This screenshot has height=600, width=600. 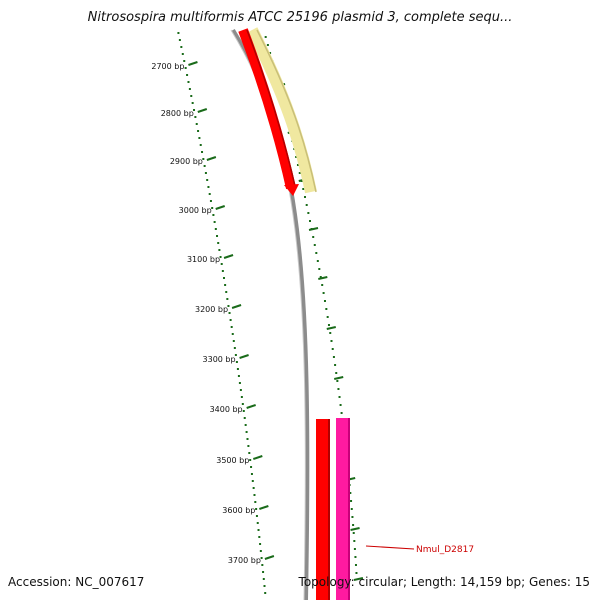 I want to click on gene-label-leader, so click(x=390, y=547).